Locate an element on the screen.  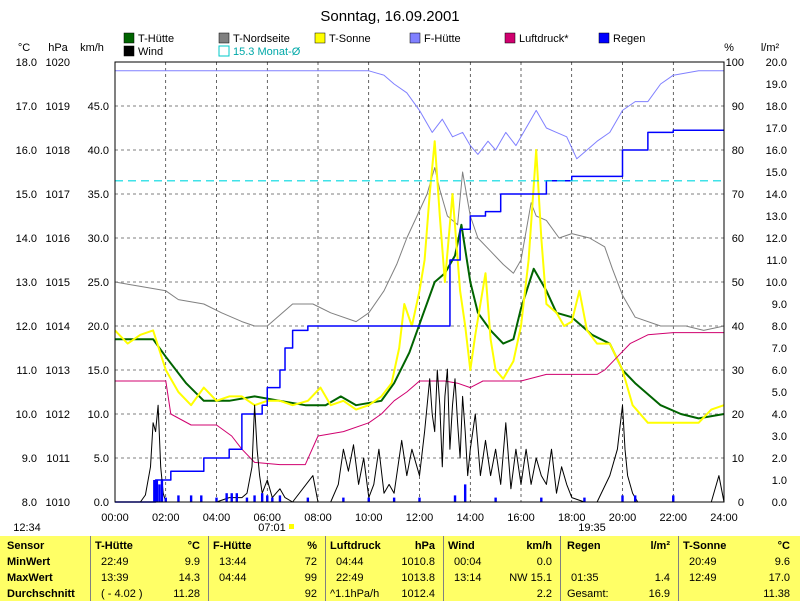
legend-item-t-huette: T-Hütte is located at coordinates (148, 38).